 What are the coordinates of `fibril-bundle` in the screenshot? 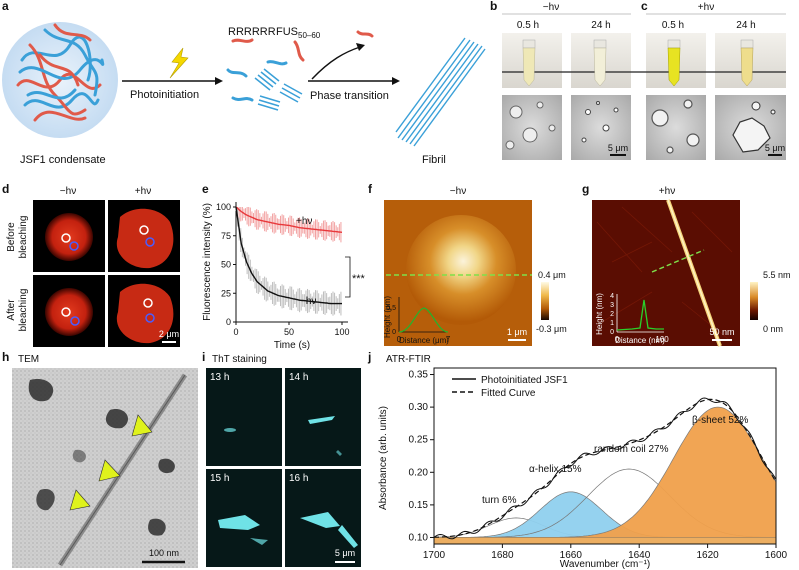 It's located at (440, 92).